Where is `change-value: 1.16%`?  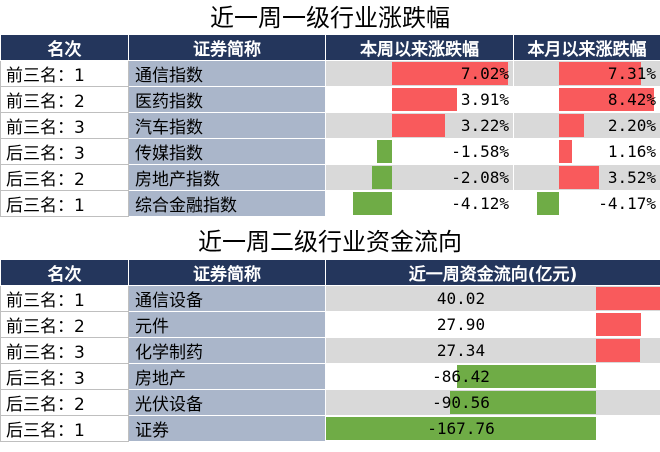
change-value: 1.16% is located at coordinates (631, 151).